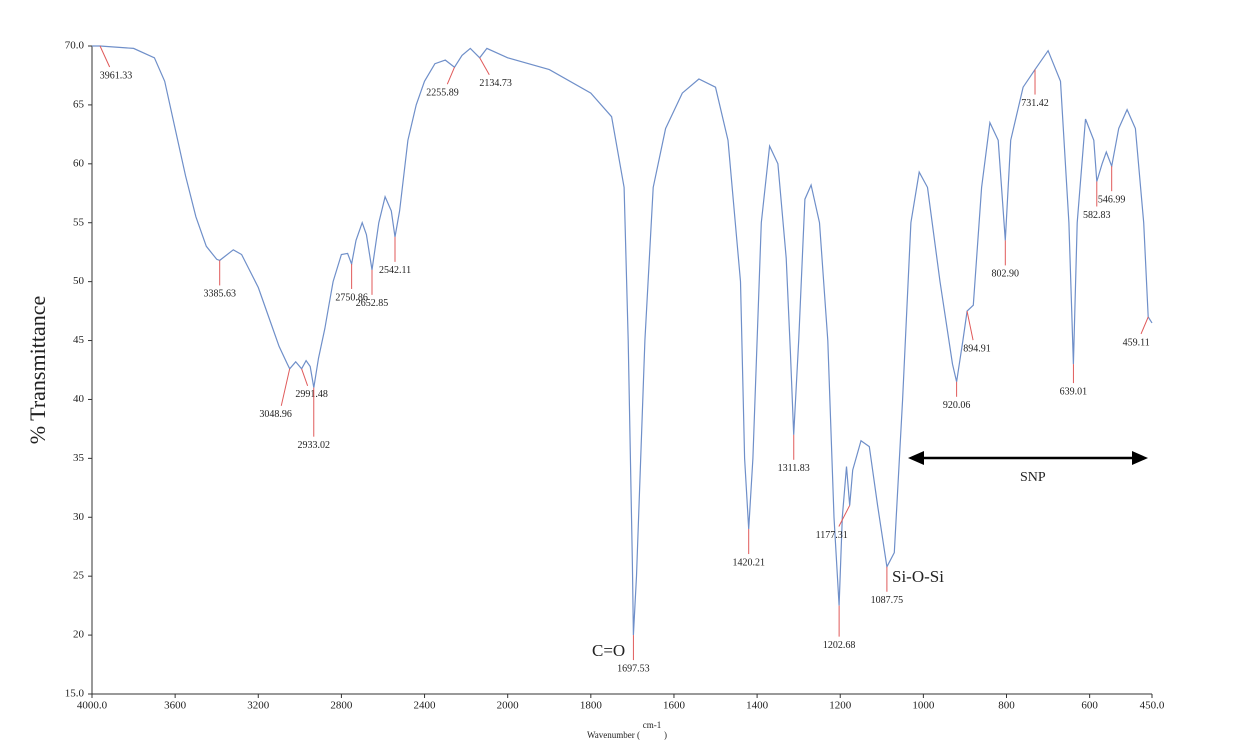 The height and width of the screenshot is (747, 1237). Describe the element at coordinates (1089, 706) in the screenshot. I see `x-tick-label: 600` at that location.